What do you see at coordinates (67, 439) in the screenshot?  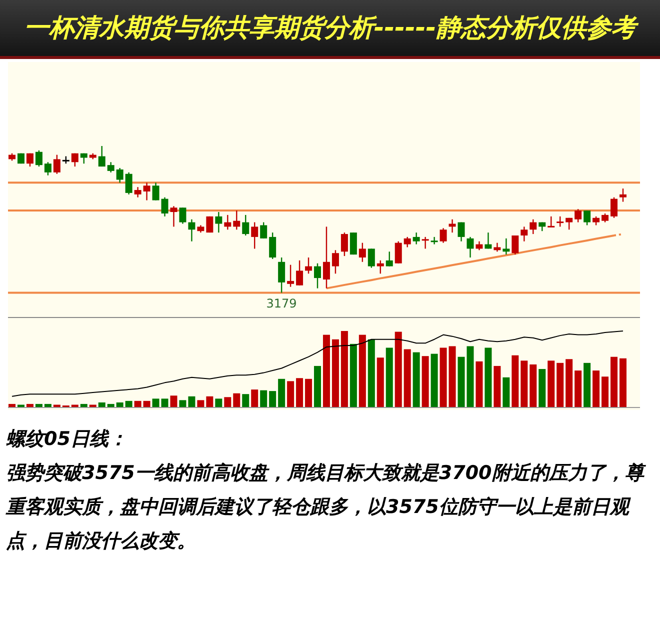 I see `text: 螺纹05日线：` at bounding box center [67, 439].